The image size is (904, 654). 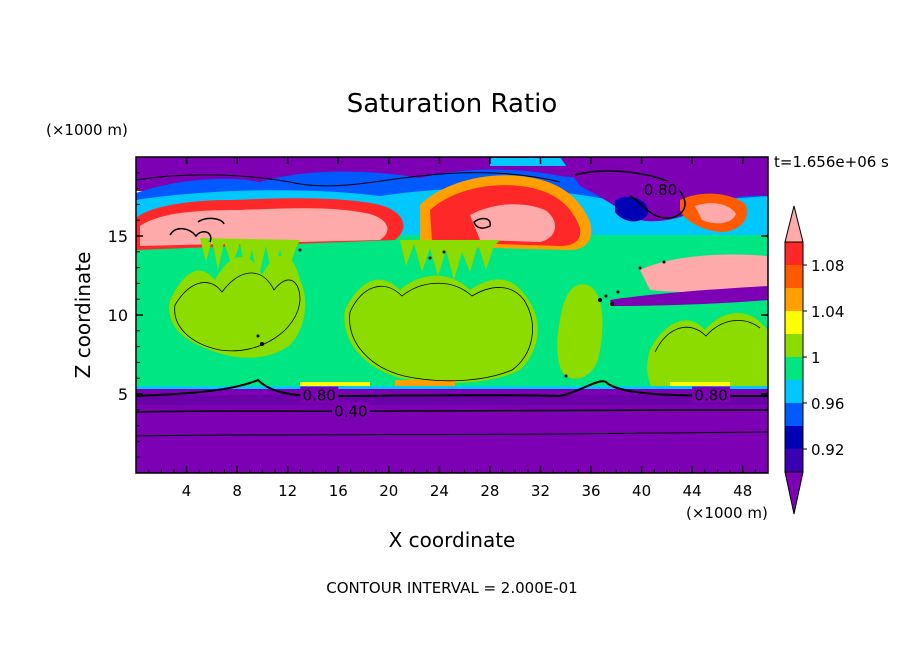 I want to click on time-label: t=1.656e+06 s, so click(x=831, y=162).